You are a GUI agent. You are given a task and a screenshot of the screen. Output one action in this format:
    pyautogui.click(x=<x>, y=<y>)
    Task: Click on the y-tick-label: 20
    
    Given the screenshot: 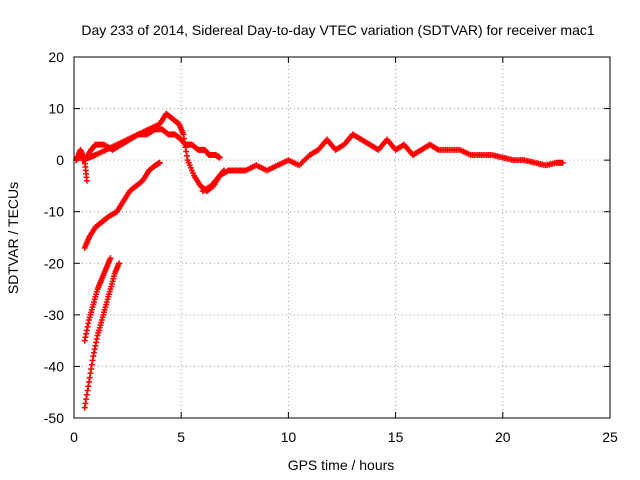 What is the action you would take?
    pyautogui.click(x=56, y=57)
    